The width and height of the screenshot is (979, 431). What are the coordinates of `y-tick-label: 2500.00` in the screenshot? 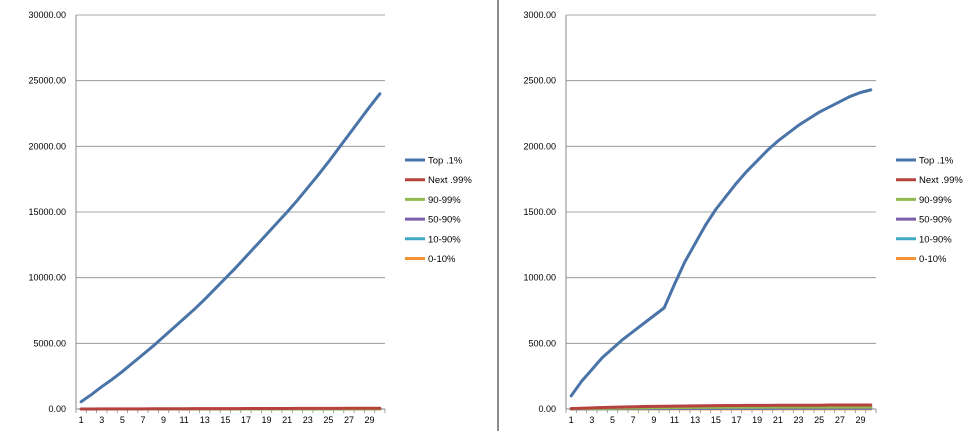 It's located at (539, 81).